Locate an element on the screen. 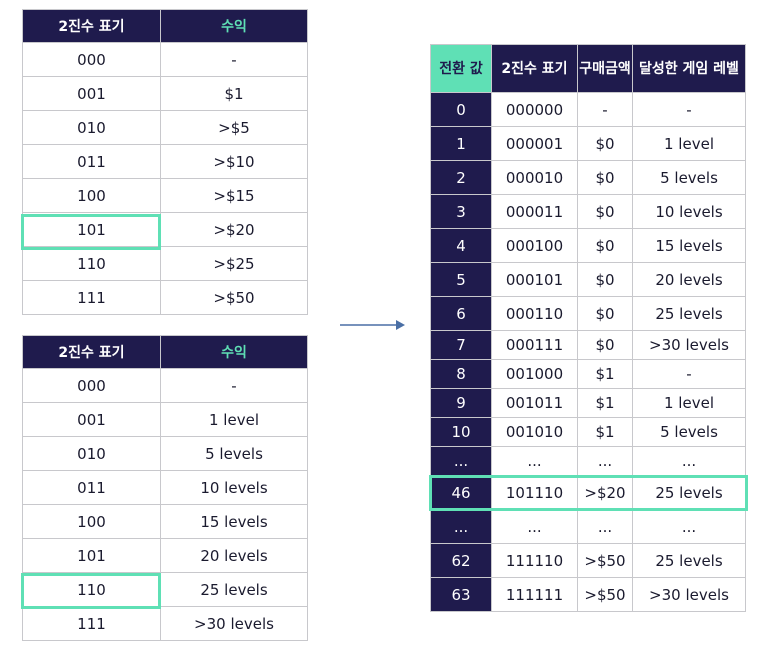 The width and height of the screenshot is (768, 655). index-cell: 1 is located at coordinates (461, 143).